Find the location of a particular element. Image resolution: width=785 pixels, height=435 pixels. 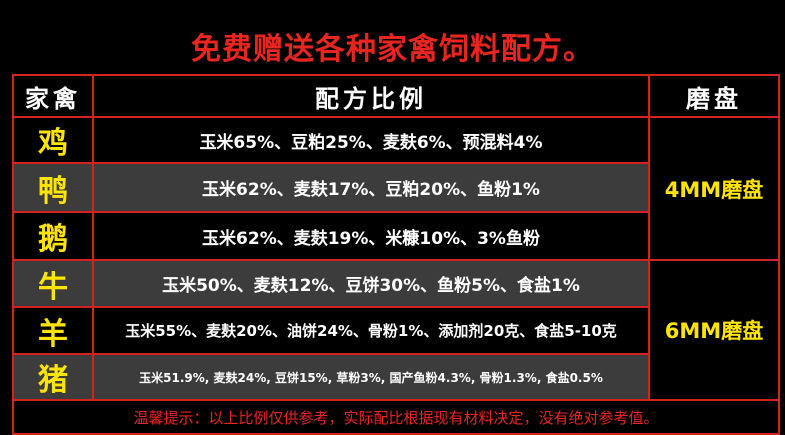

header-cell: 磨盘 is located at coordinates (714, 96).